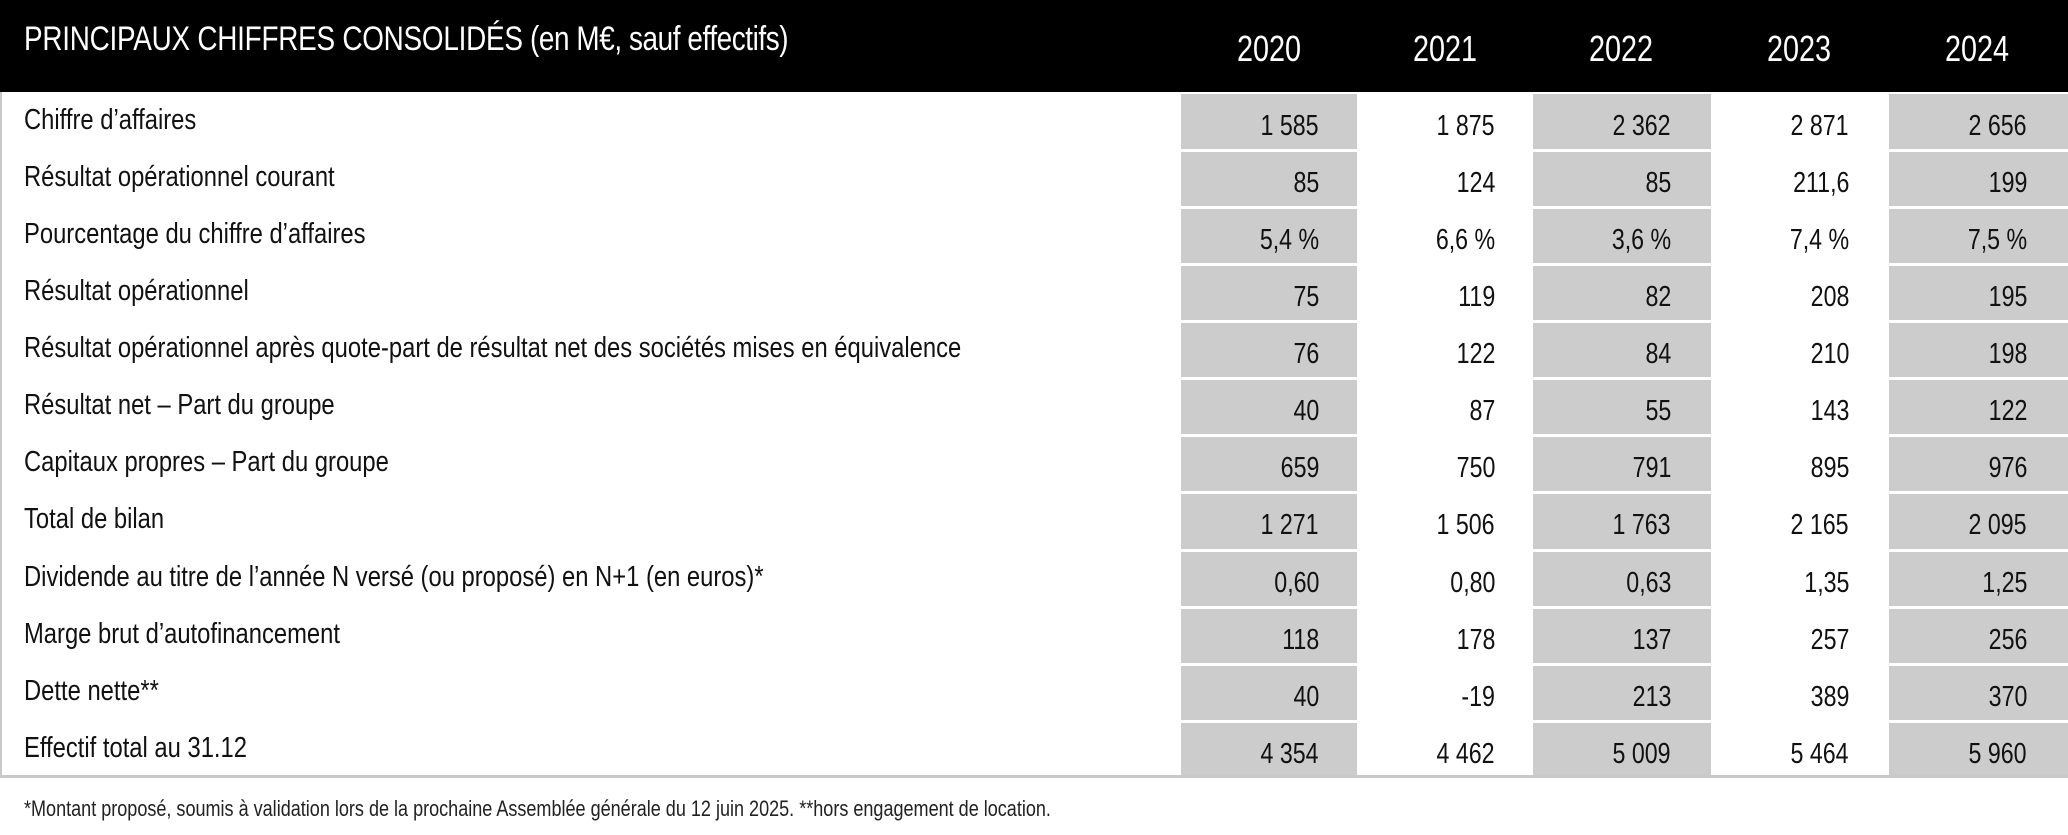 Image resolution: width=2068 pixels, height=835 pixels. I want to click on cell-2024: 7,5 %, so click(1977, 240).